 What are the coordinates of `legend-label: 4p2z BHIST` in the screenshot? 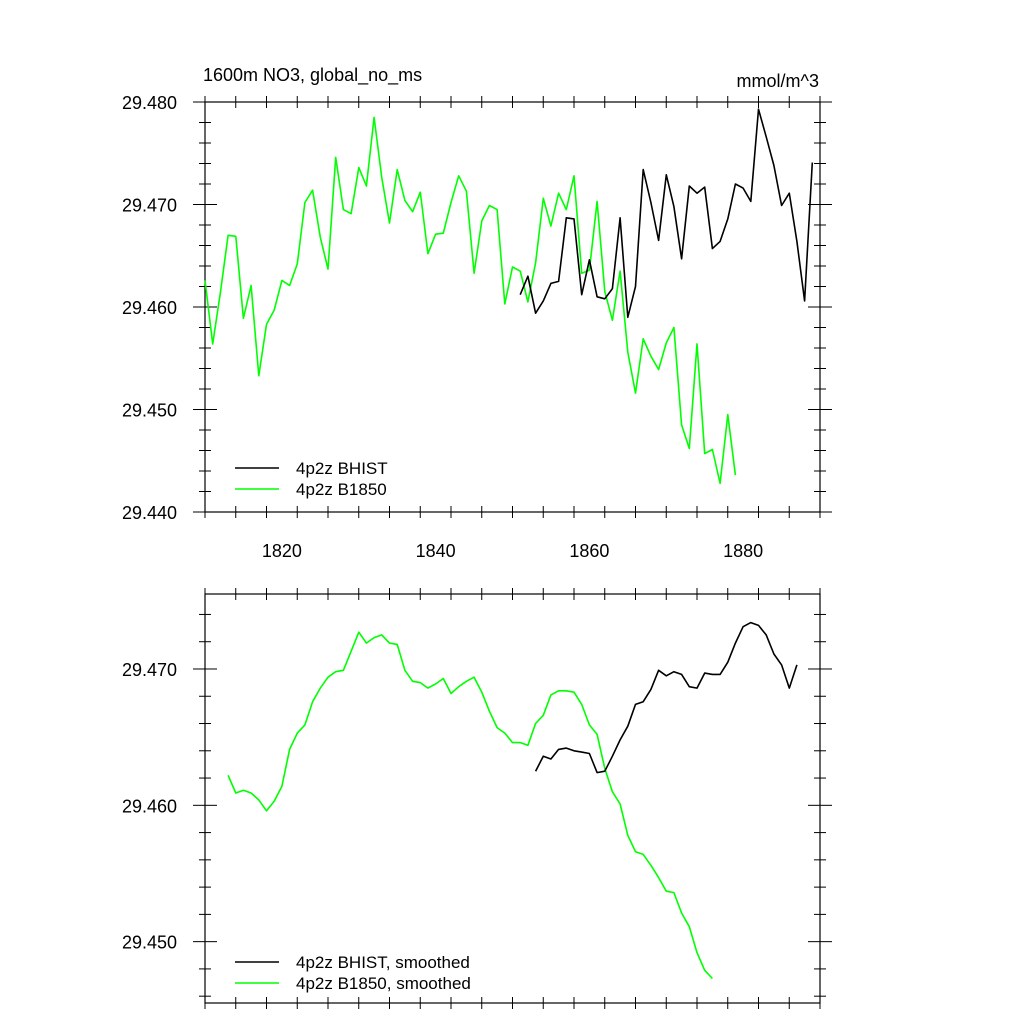 It's located at (342, 468).